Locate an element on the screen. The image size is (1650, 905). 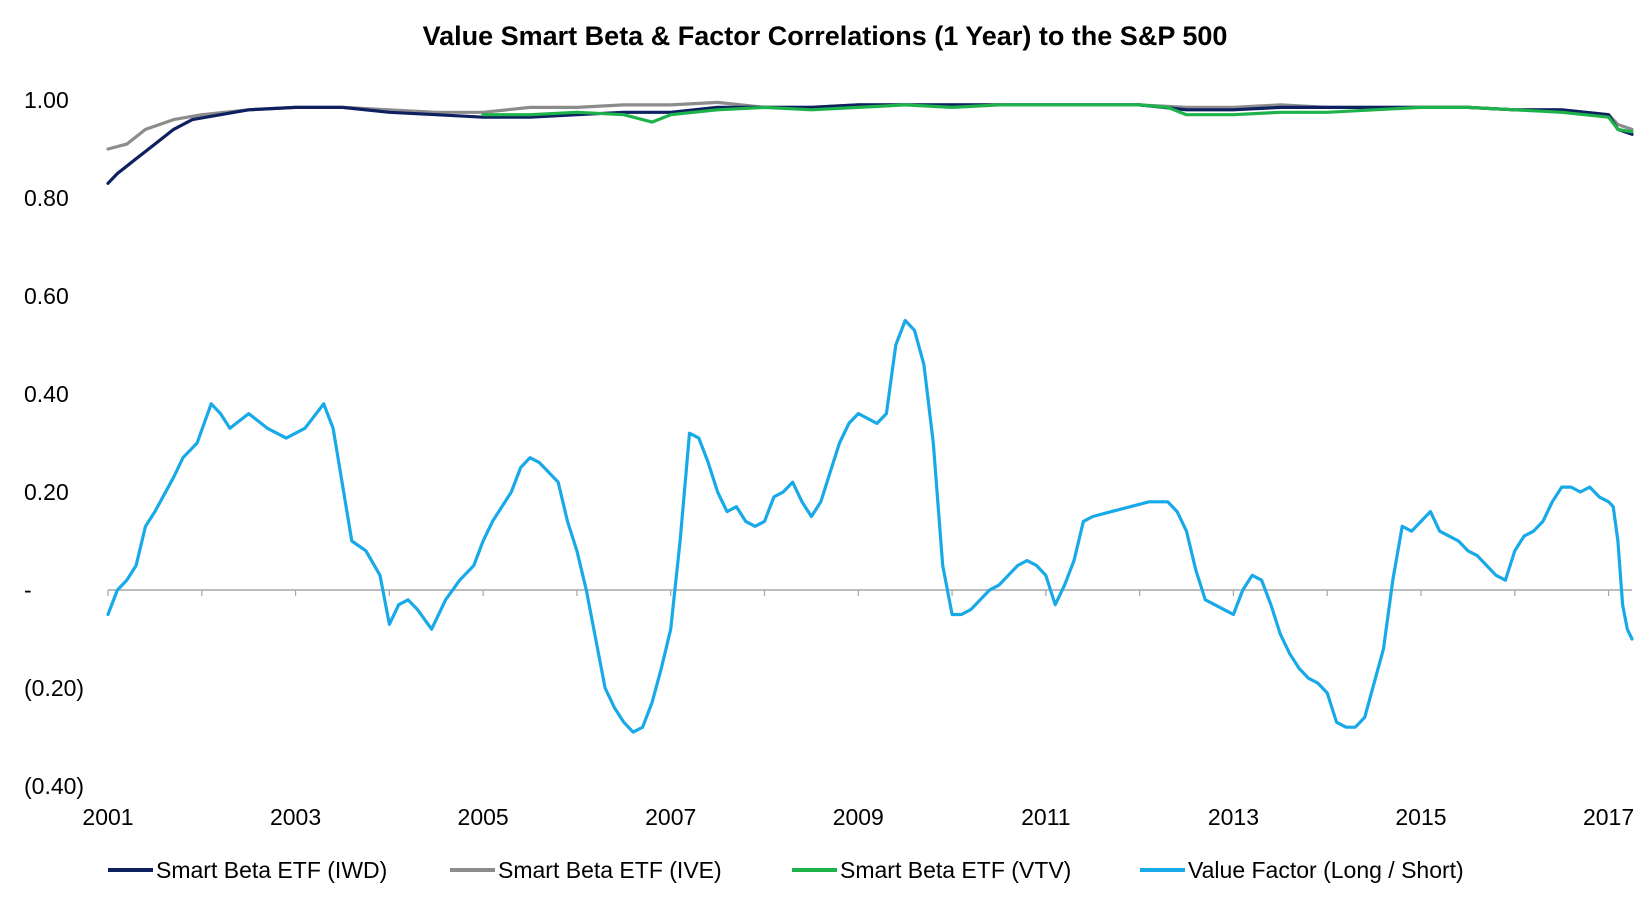
legend-label: Value Factor (Long / Short) is located at coordinates (1326, 870).